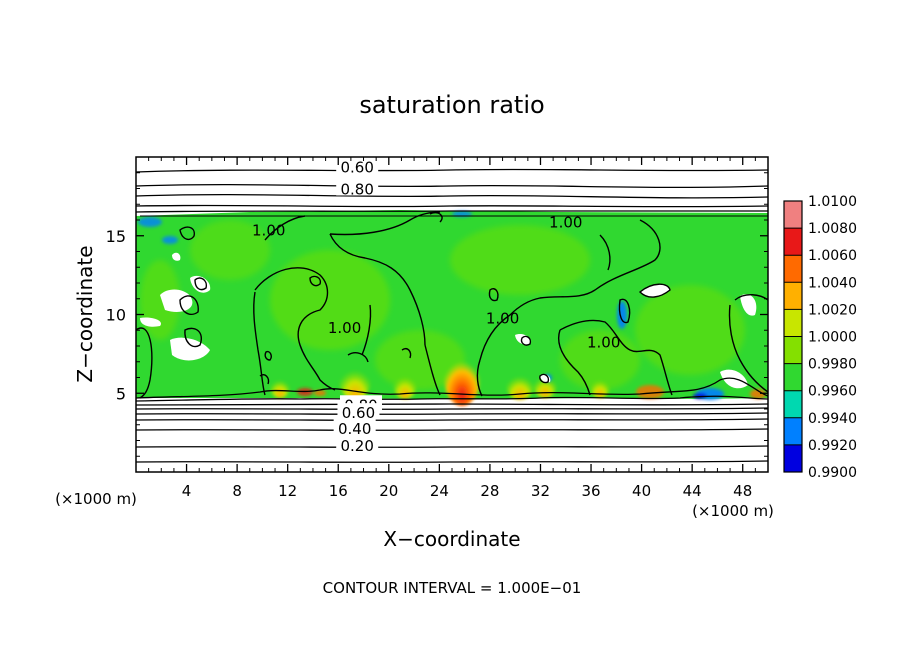 This screenshot has width=904, height=654. Describe the element at coordinates (451, 539) in the screenshot. I see `x-axis-label: X−coordinate` at that location.